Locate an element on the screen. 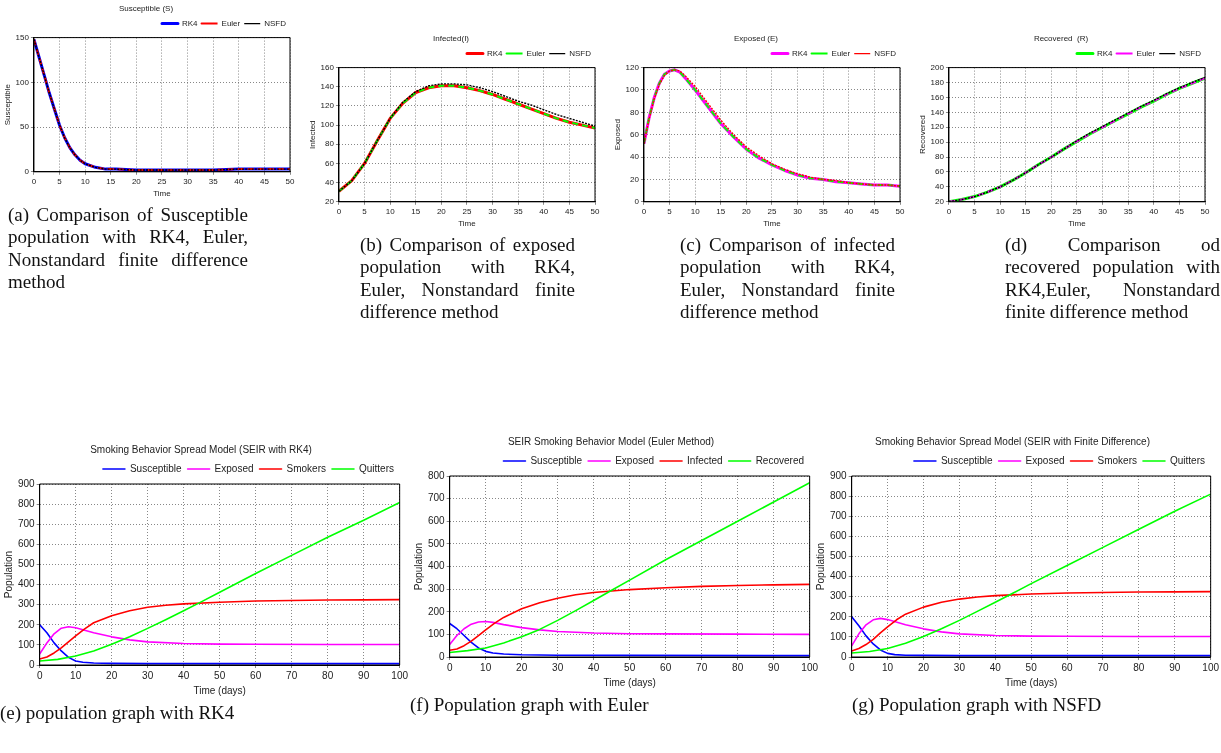 This screenshot has height=753, width=1221. y-tick-label: 600 is located at coordinates (27, 544).